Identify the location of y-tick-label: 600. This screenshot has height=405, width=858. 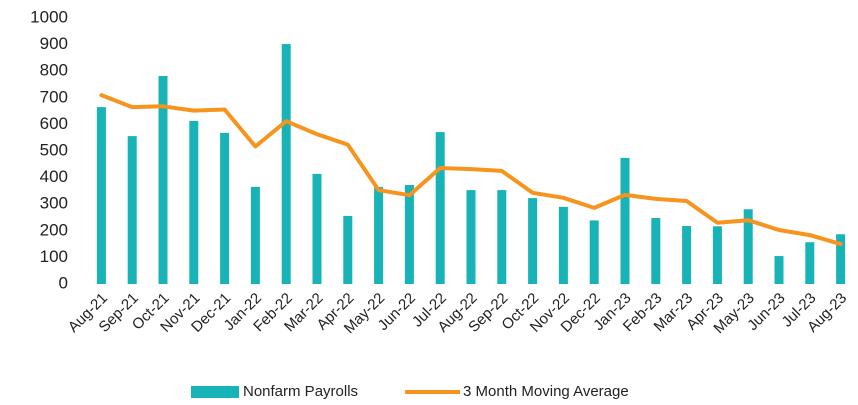
(54, 123).